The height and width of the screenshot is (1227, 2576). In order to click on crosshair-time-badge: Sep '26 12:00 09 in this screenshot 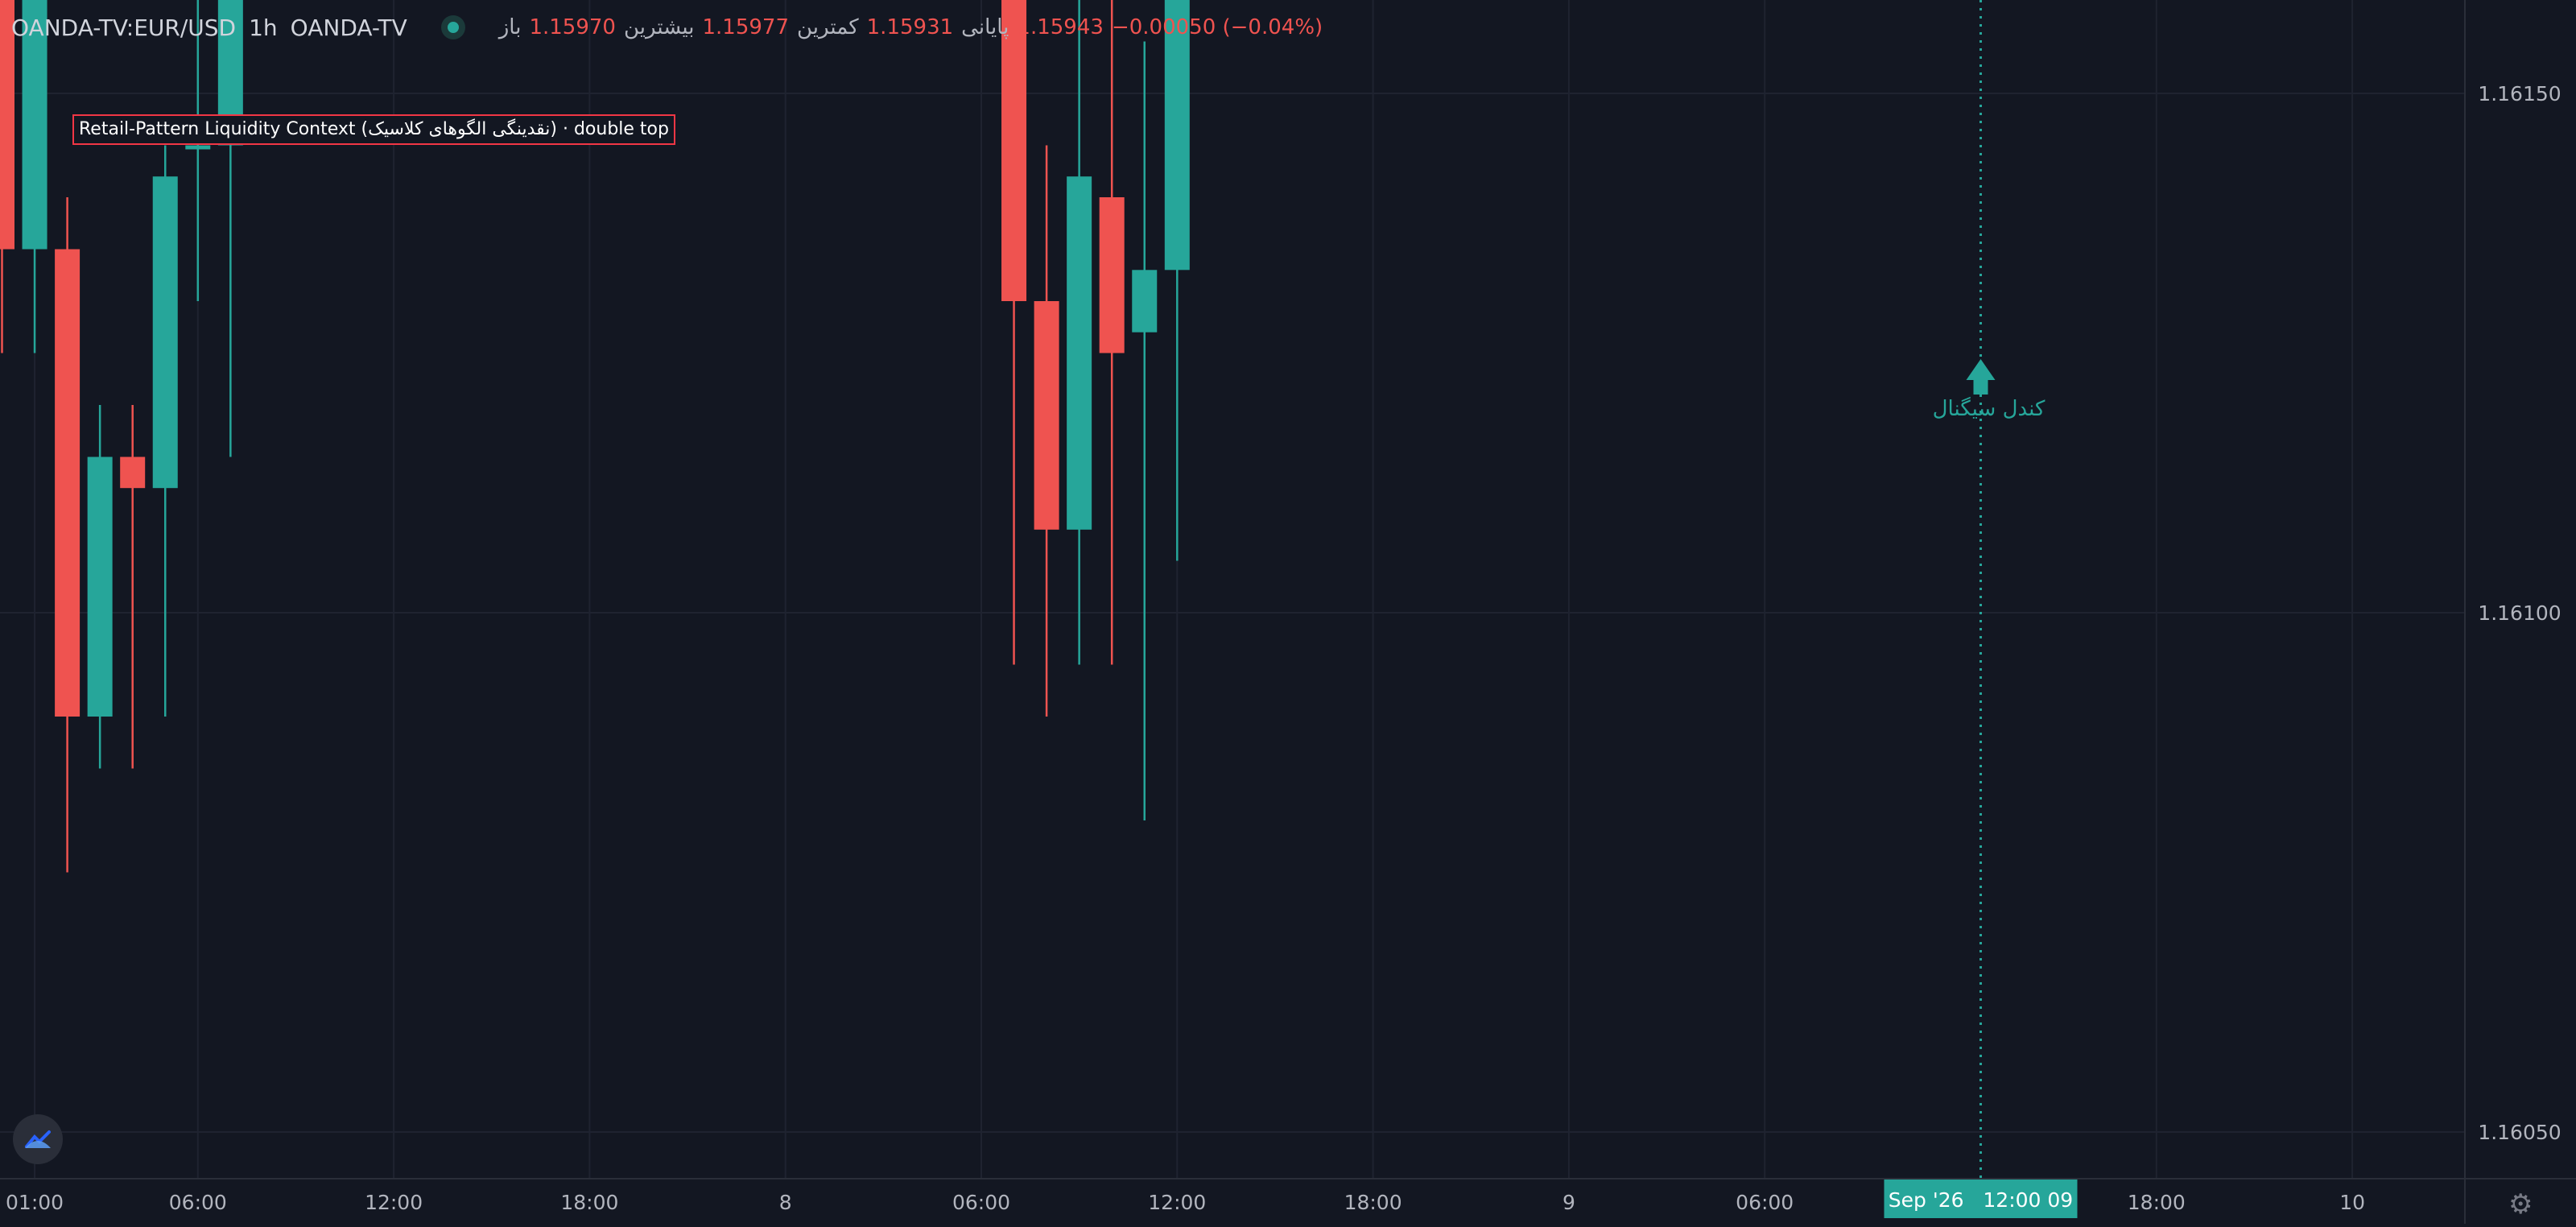, I will do `click(1981, 1198)`.